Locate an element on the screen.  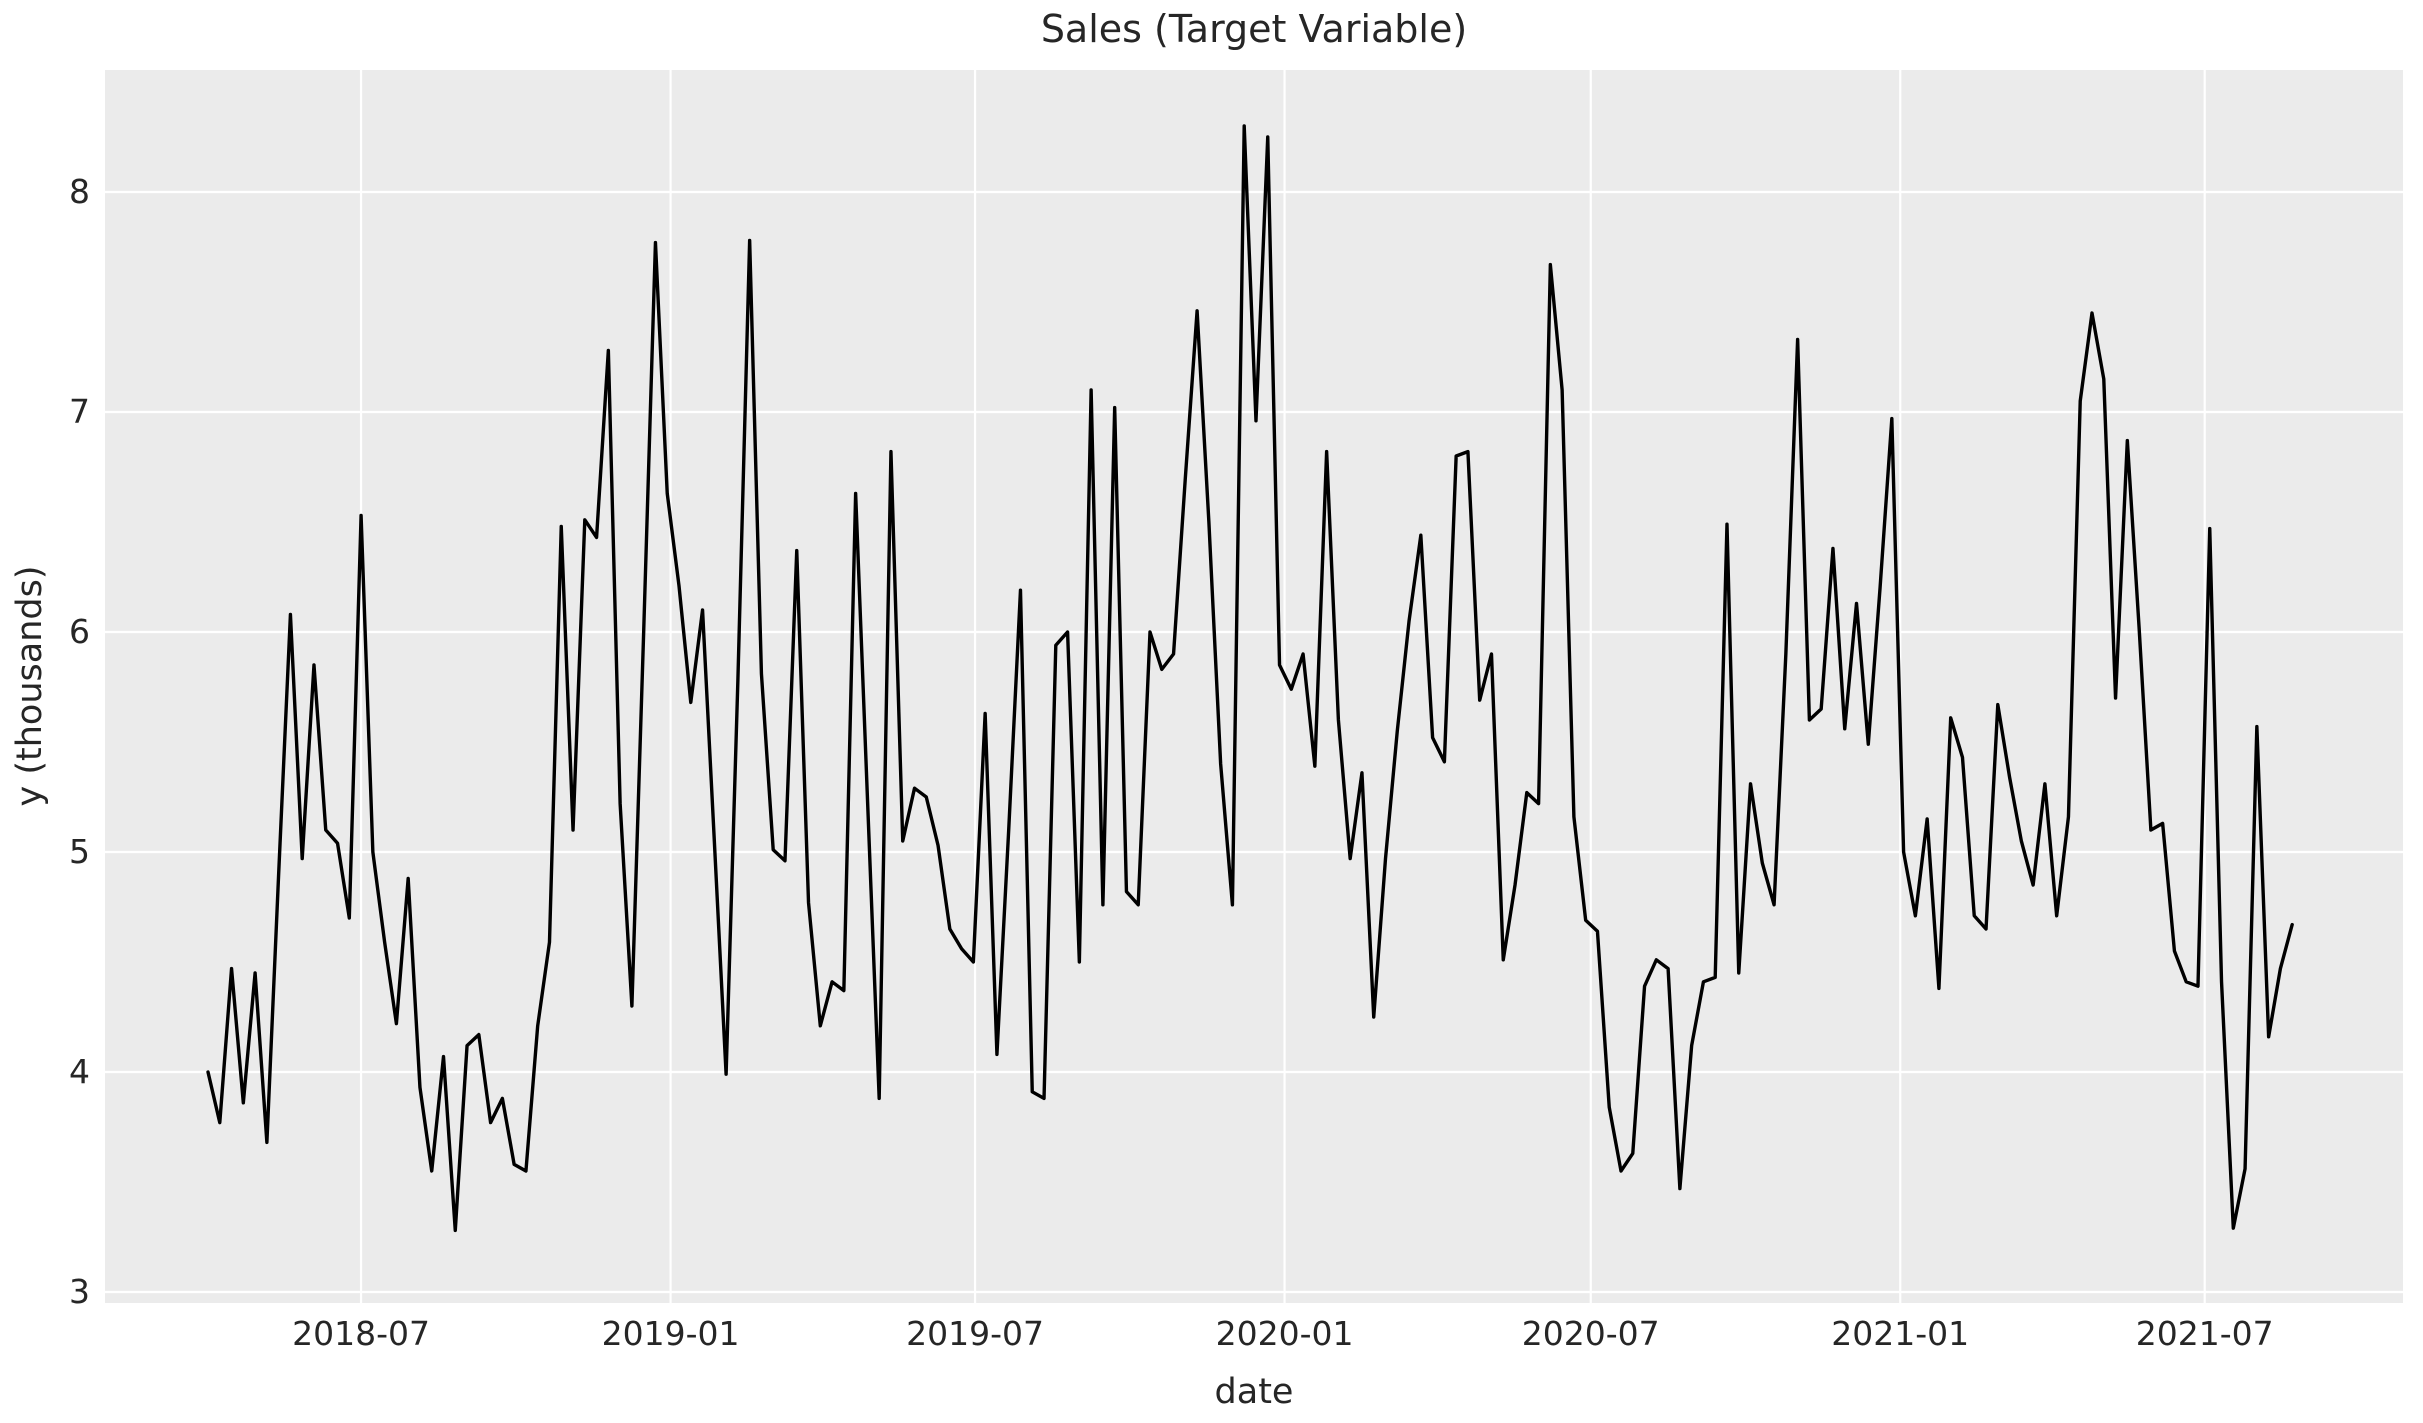
x-tick-label: 2019-07 is located at coordinates (975, 1333).